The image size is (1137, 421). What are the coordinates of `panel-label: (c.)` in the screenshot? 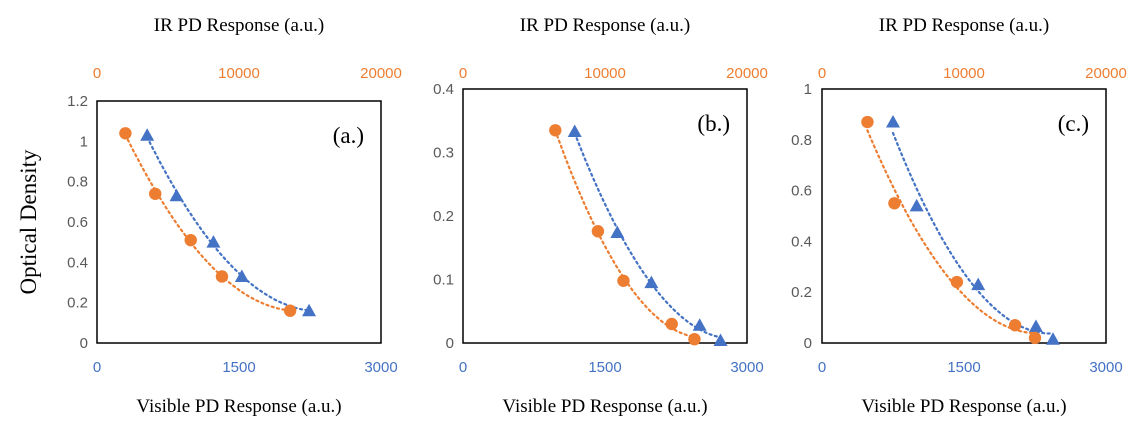 It's located at (1073, 123).